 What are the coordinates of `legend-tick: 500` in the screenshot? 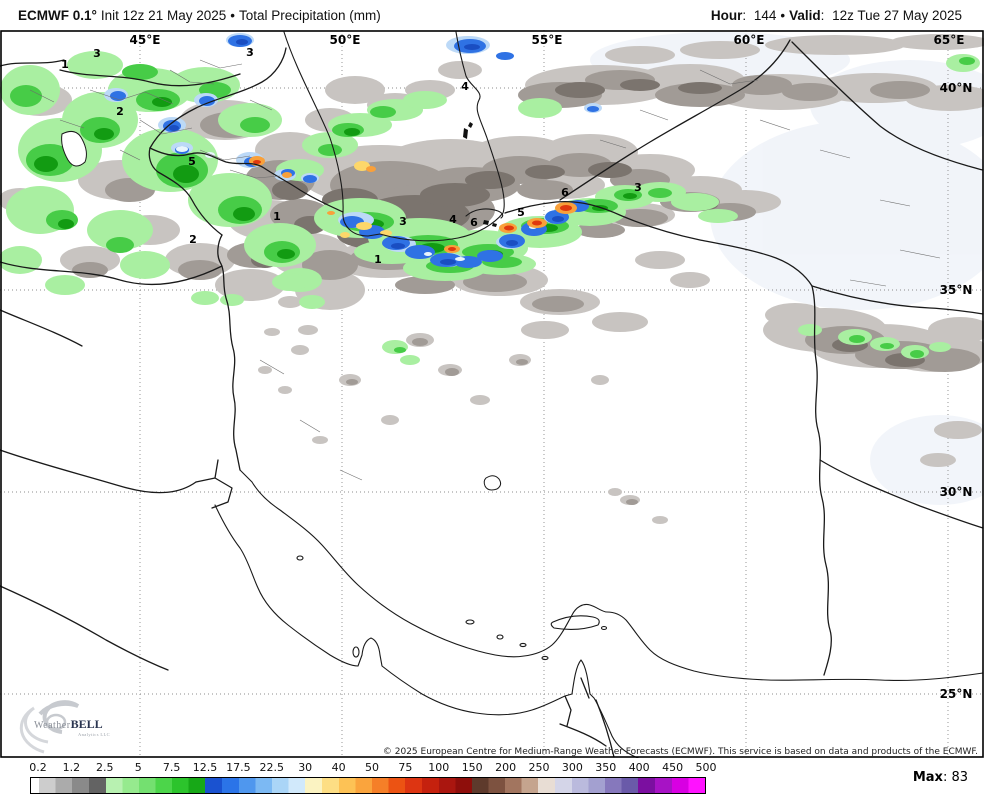 It's located at (706, 767).